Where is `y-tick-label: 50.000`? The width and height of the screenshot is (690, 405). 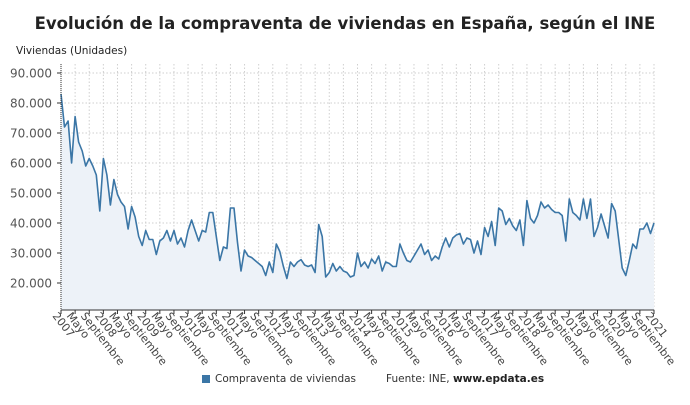
y-tick-label: 50.000 is located at coordinates (31, 194).